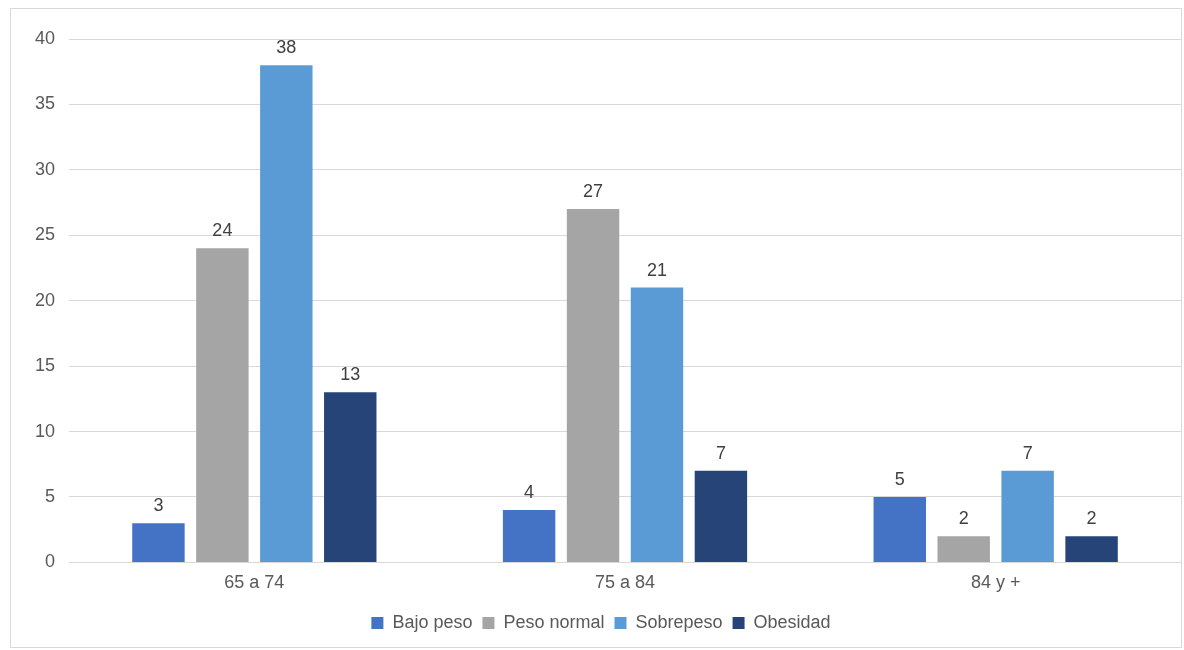 This screenshot has width=1184, height=650. Describe the element at coordinates (45, 234) in the screenshot. I see `y-tick-label: 25` at that location.